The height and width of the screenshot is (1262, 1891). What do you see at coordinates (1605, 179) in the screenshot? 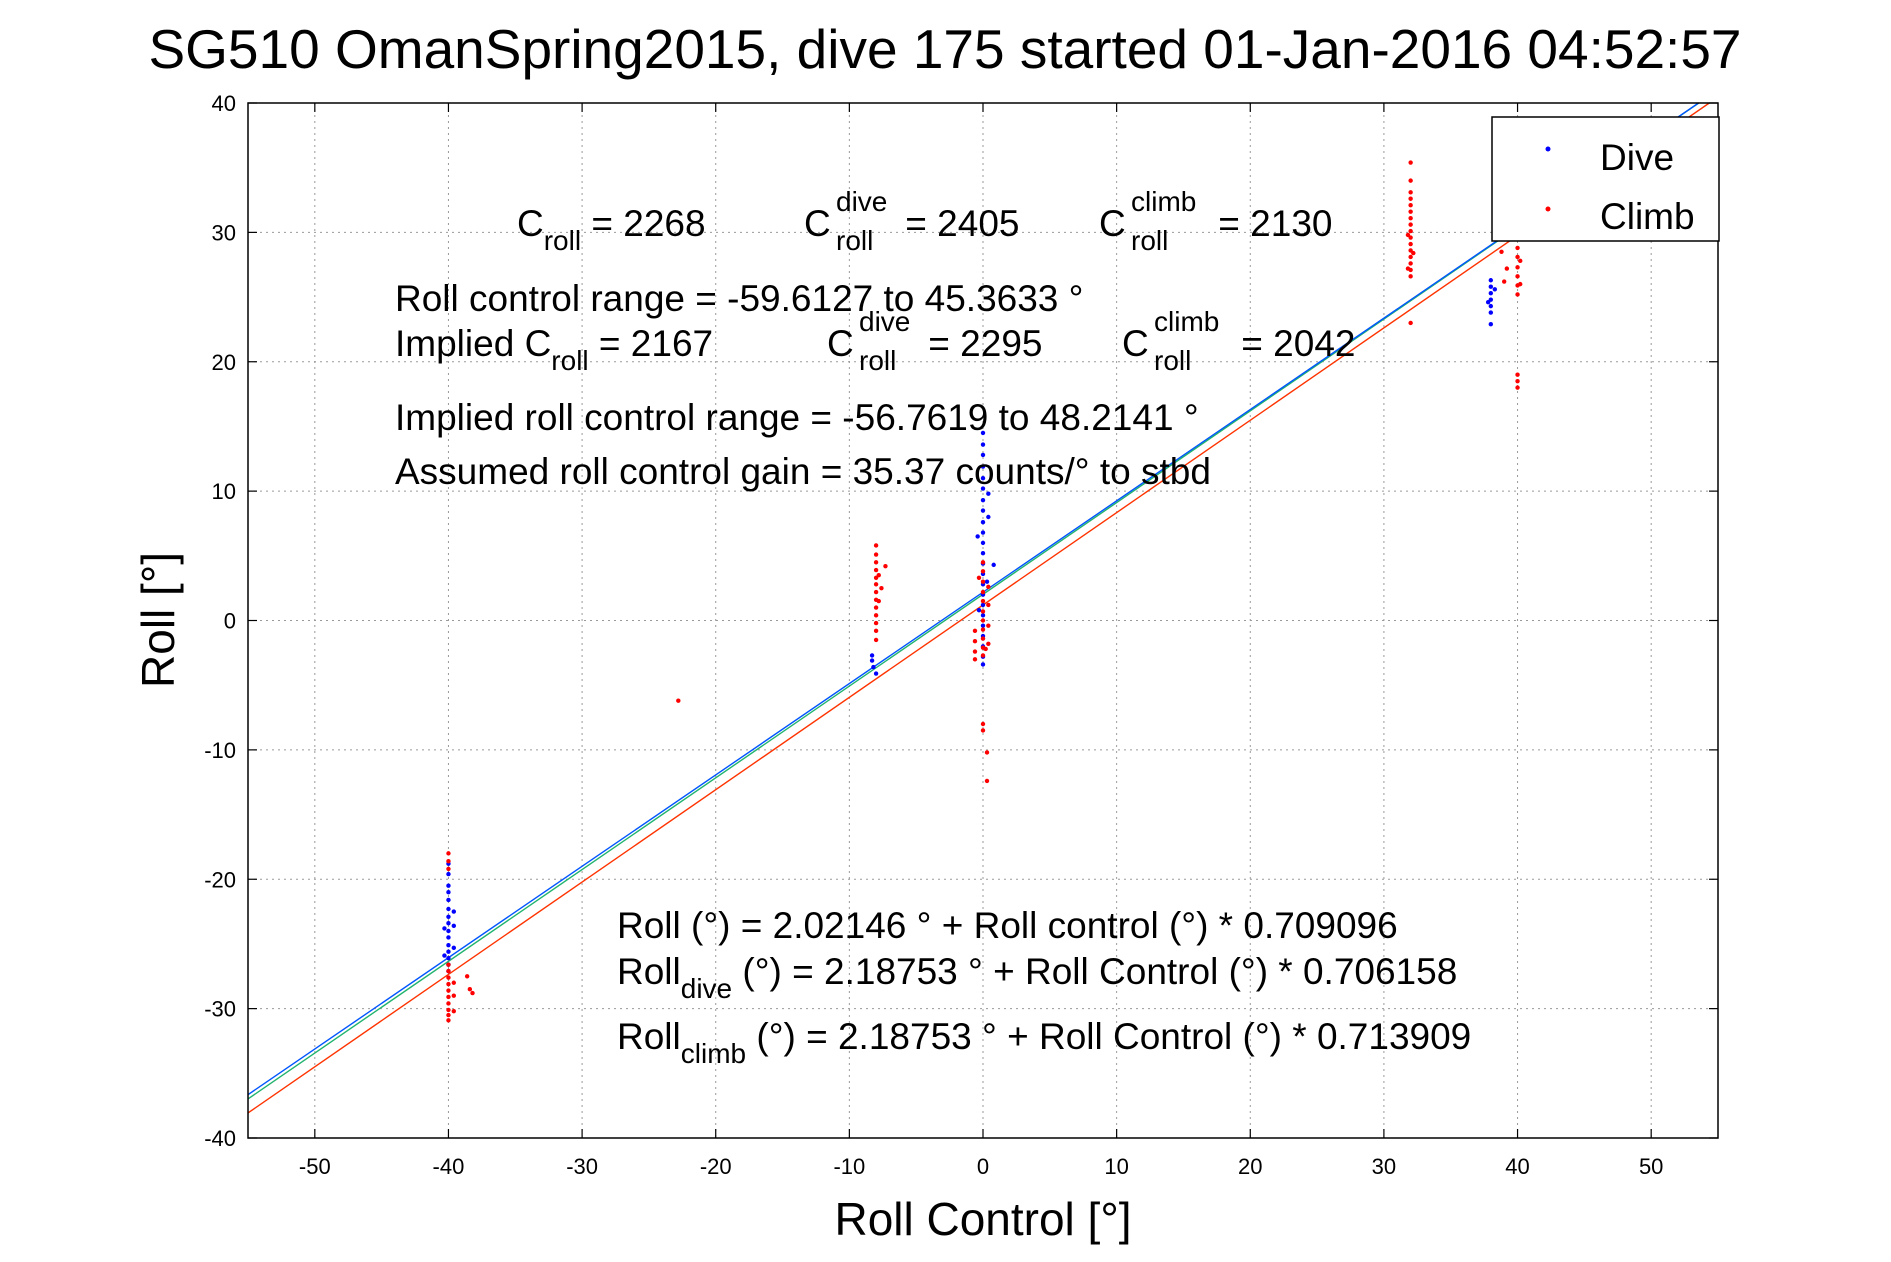
I see `legend-box` at bounding box center [1605, 179].